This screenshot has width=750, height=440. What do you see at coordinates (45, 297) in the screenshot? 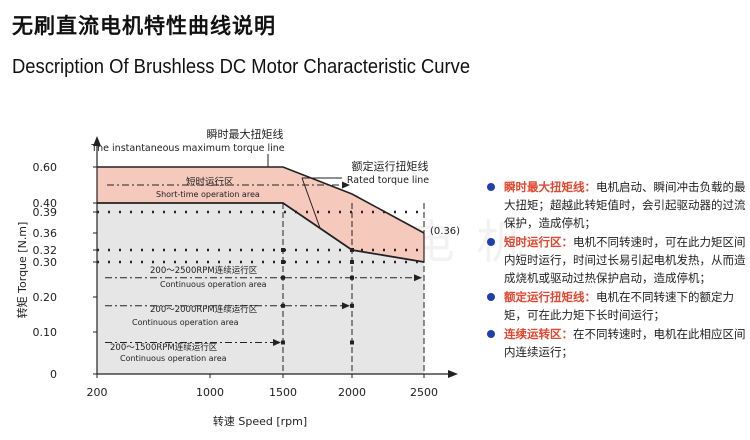
I see `y-tick-label: 0.20` at bounding box center [45, 297].